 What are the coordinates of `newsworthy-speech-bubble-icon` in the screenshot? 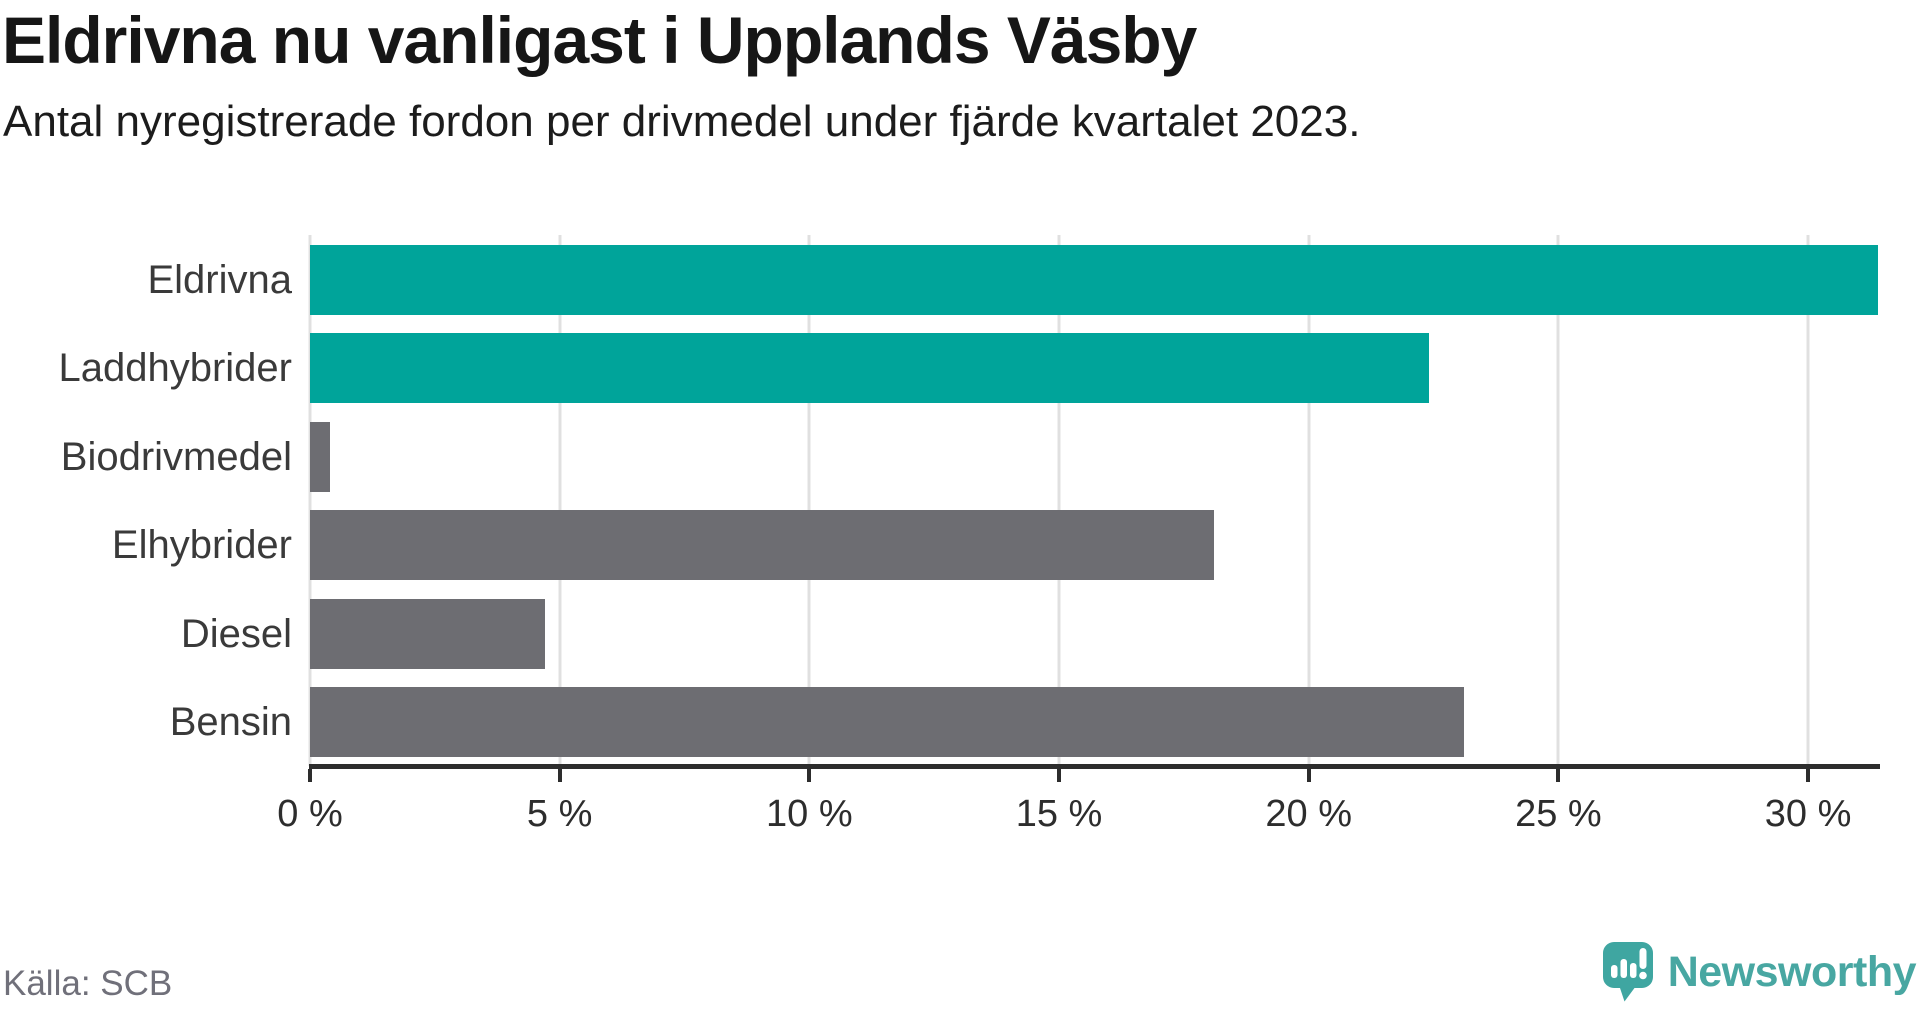 It's located at (1627, 972).